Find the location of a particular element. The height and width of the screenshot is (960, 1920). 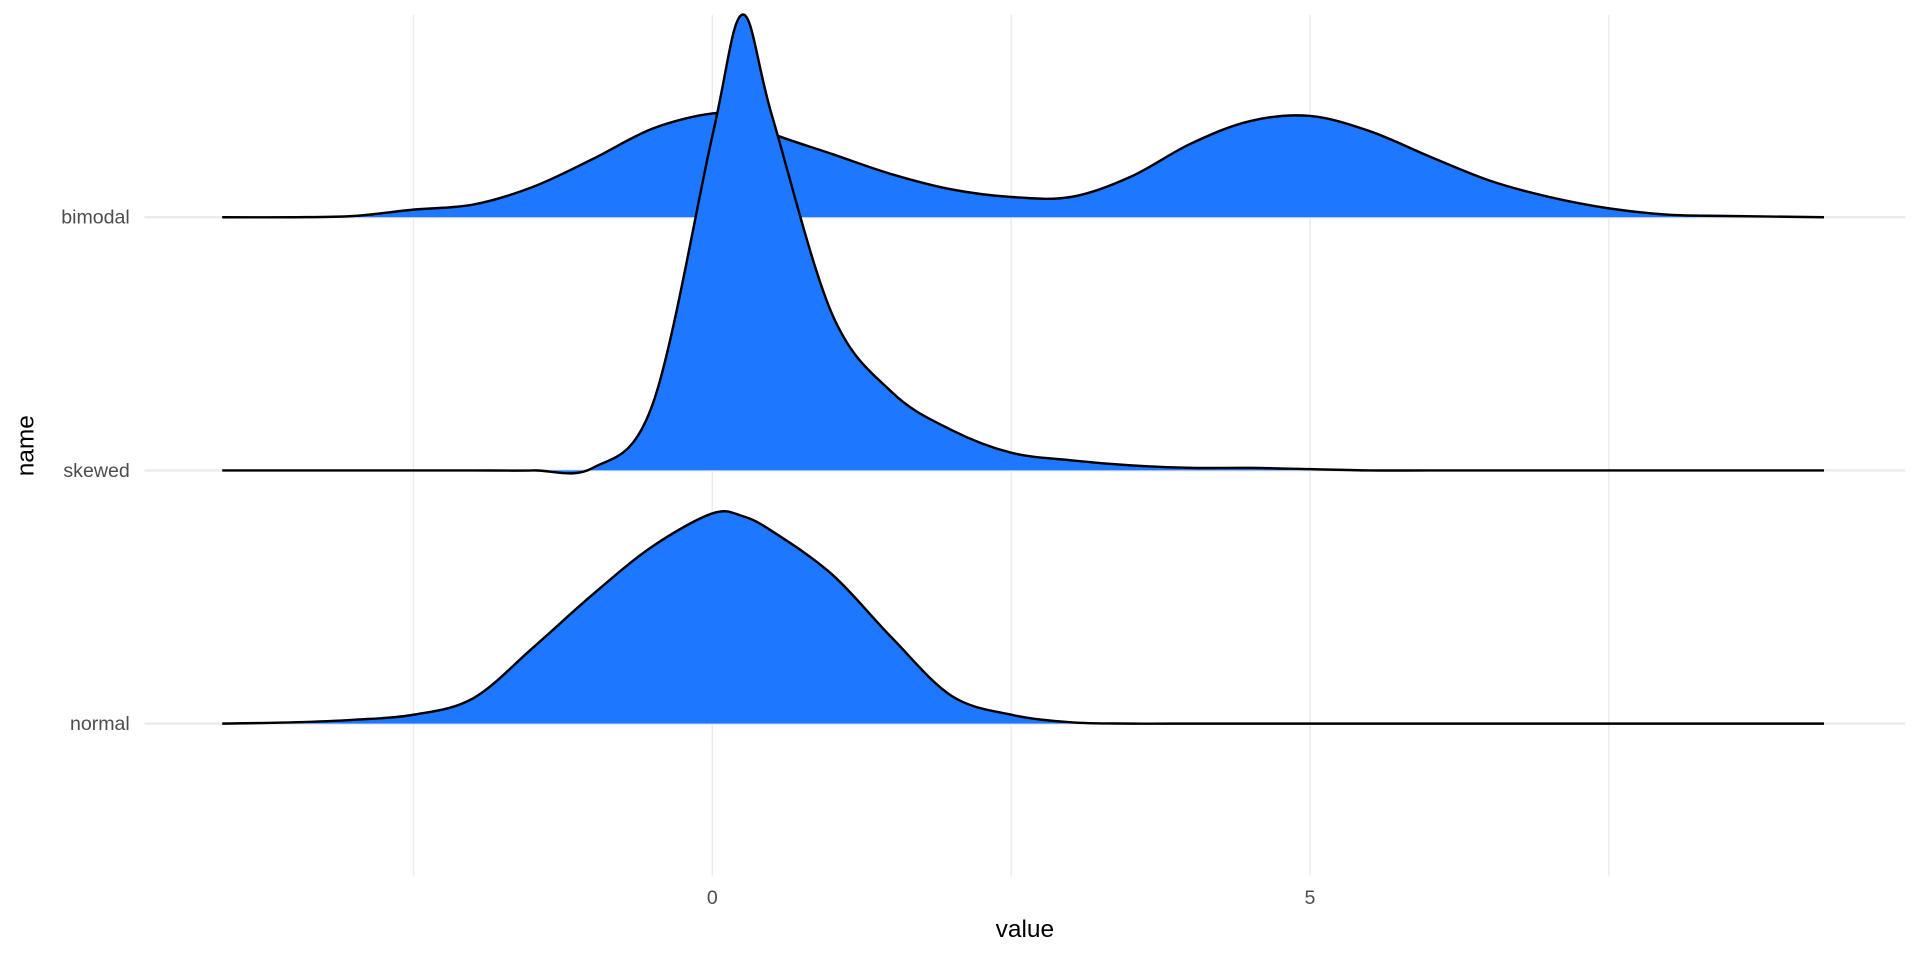

y-tick-label: skewed is located at coordinates (96, 471).